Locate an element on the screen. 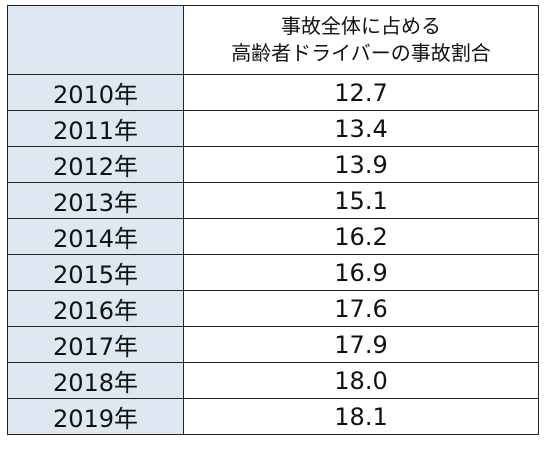 Image resolution: width=550 pixels, height=449 pixels. table-row: 2016年 17.6 is located at coordinates (273, 308).